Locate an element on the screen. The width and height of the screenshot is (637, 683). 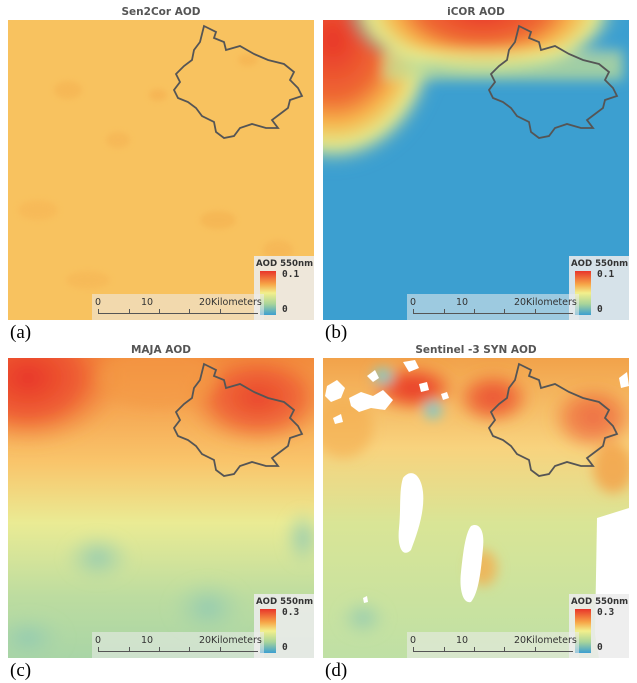
panel-label: (c) is located at coordinates (21, 670).